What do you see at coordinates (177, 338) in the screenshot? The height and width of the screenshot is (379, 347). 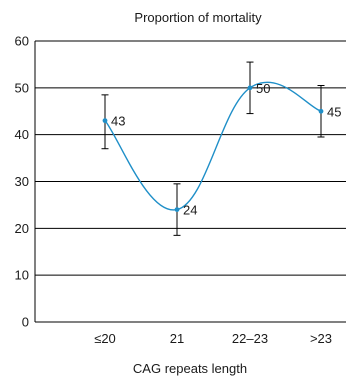 I see `x-tick-label: 21` at bounding box center [177, 338].